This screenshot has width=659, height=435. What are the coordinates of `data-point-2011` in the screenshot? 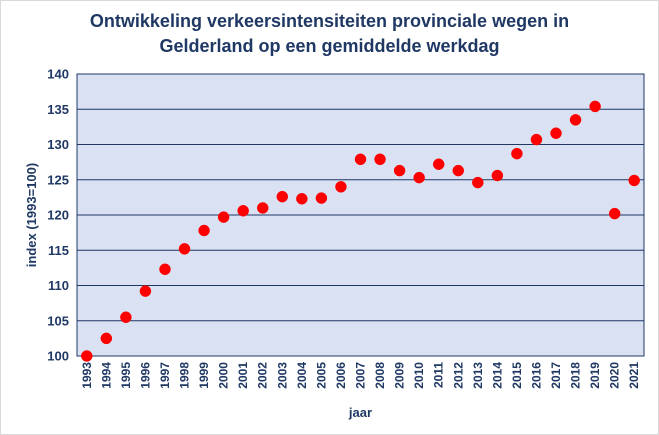 It's located at (438, 164).